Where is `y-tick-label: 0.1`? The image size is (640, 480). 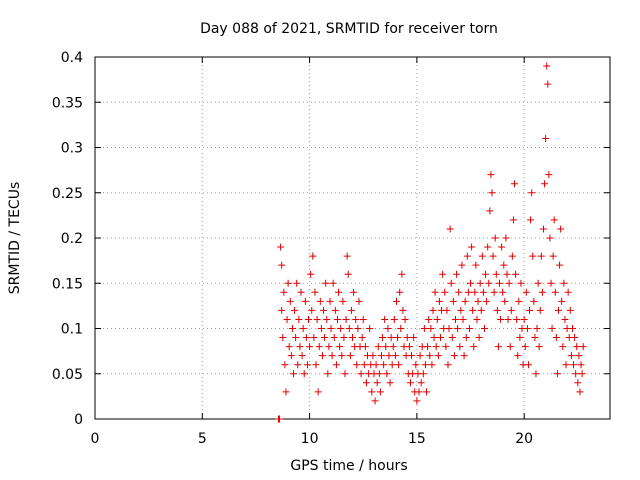
y-tick-label: 0.1 is located at coordinates (72, 330).